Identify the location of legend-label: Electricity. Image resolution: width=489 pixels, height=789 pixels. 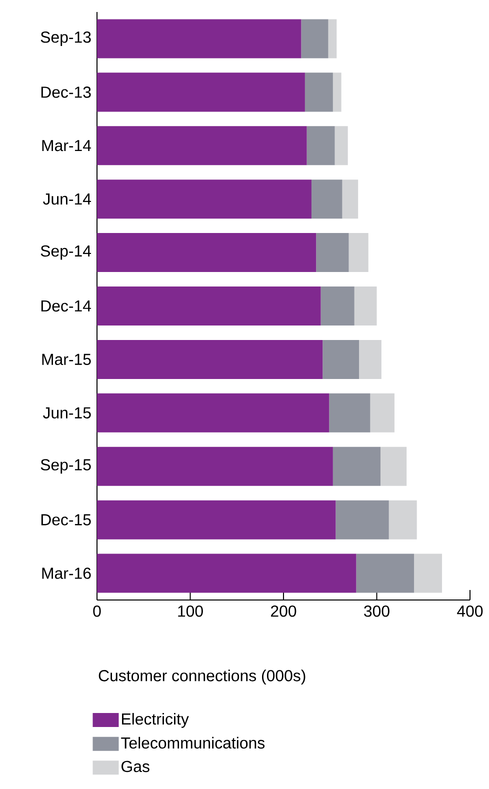
(155, 720).